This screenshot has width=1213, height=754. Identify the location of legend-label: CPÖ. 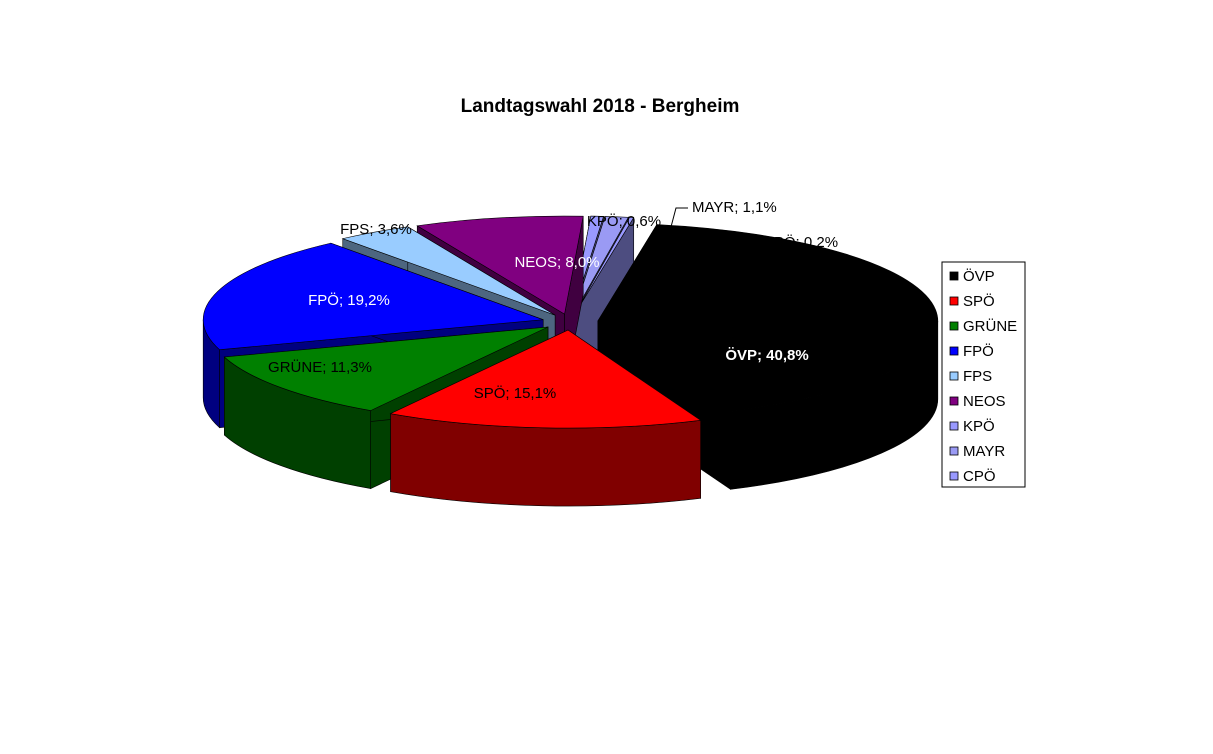
(979, 476).